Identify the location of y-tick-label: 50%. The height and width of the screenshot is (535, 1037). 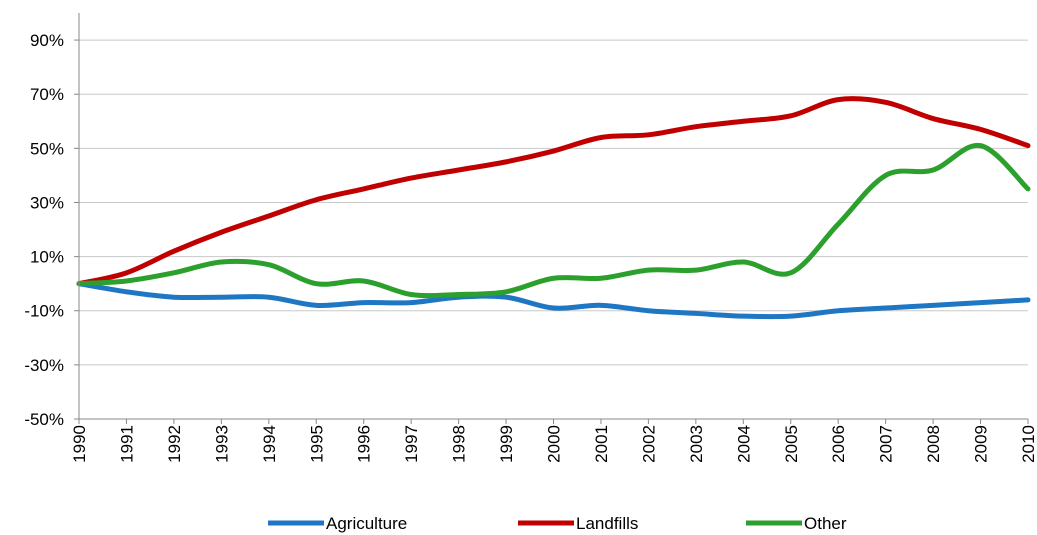
(47, 148).